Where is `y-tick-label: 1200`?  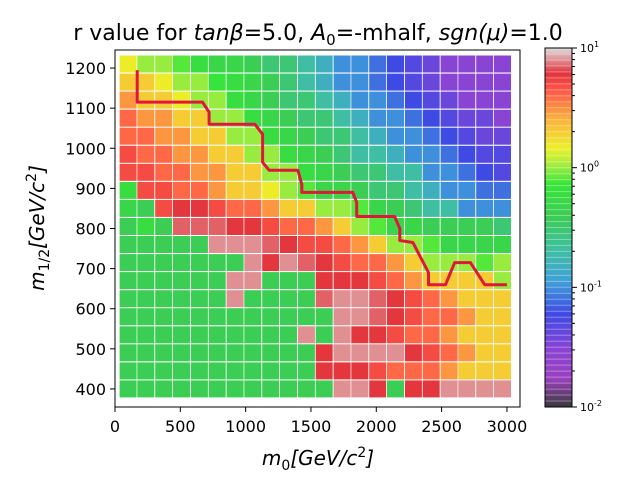 y-tick-label: 1200 is located at coordinates (85, 68).